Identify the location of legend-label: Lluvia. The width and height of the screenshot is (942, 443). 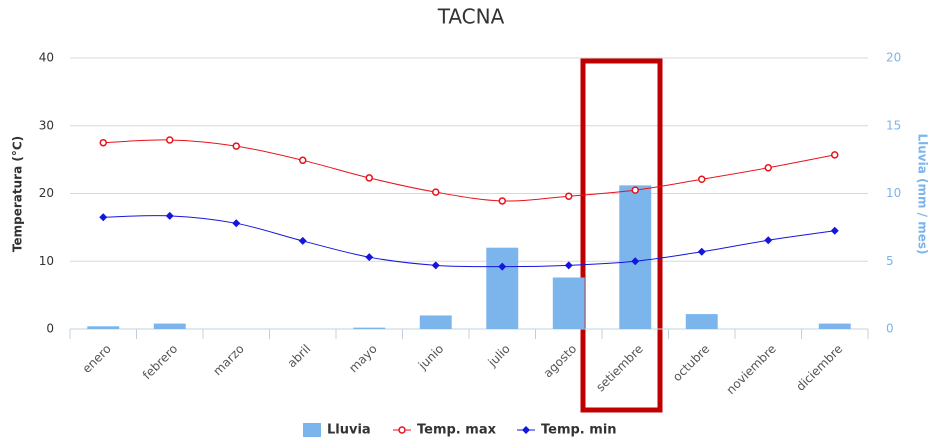
(349, 430).